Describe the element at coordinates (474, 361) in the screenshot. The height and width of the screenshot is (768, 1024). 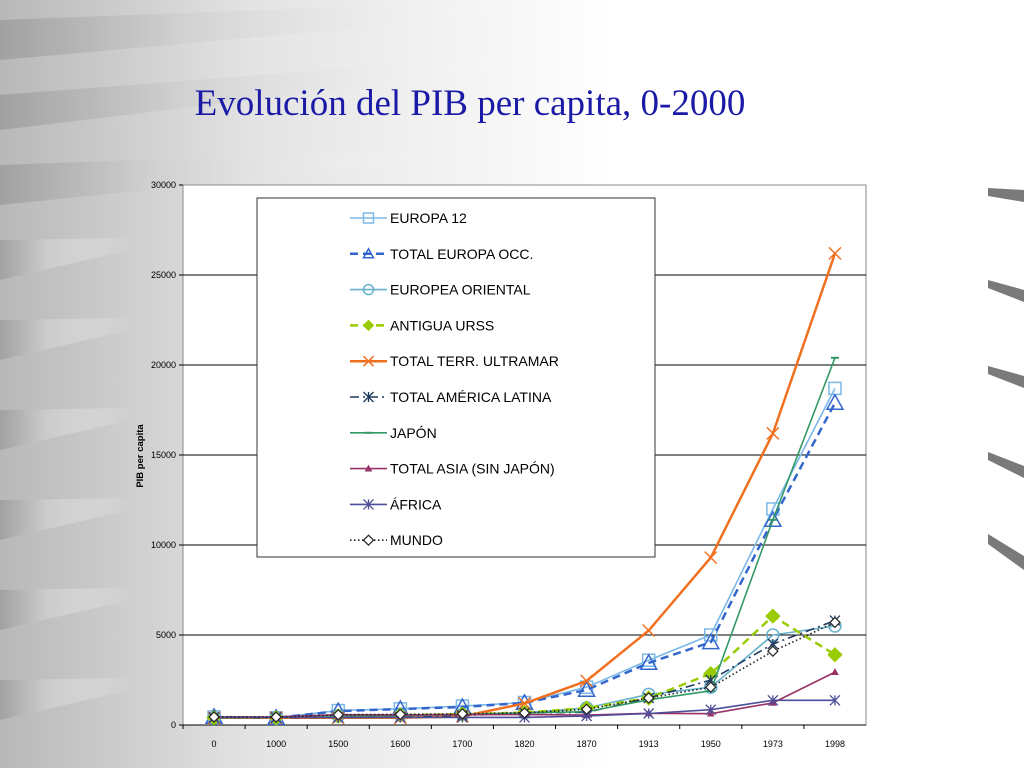
I see `legend-label: TOTAL TERR. ULTRAMAR` at that location.